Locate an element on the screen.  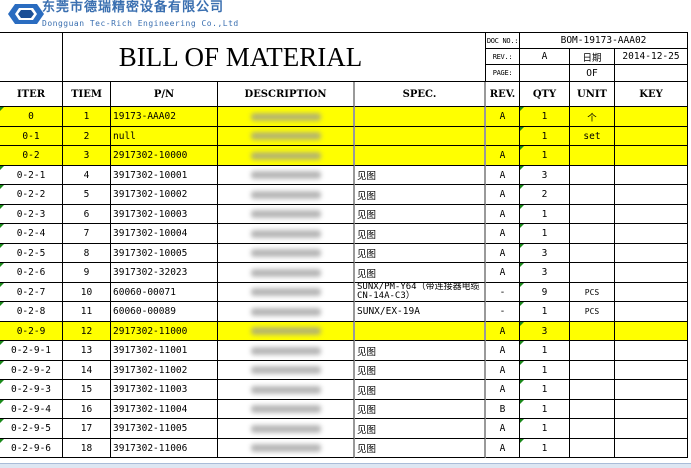
table-cell-item: 1 is located at coordinates (87, 117).